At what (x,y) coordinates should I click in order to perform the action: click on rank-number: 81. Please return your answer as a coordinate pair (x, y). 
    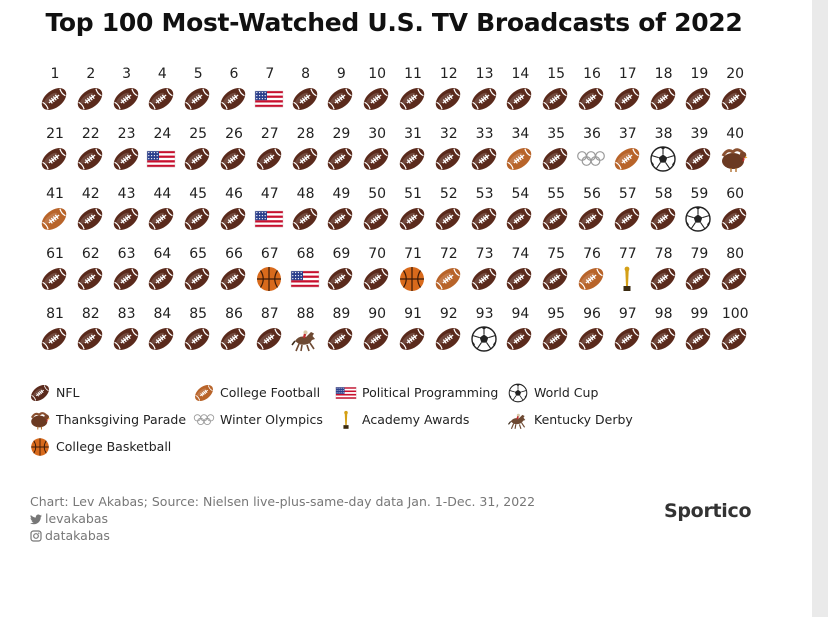
    Looking at the image, I should click on (55, 314).